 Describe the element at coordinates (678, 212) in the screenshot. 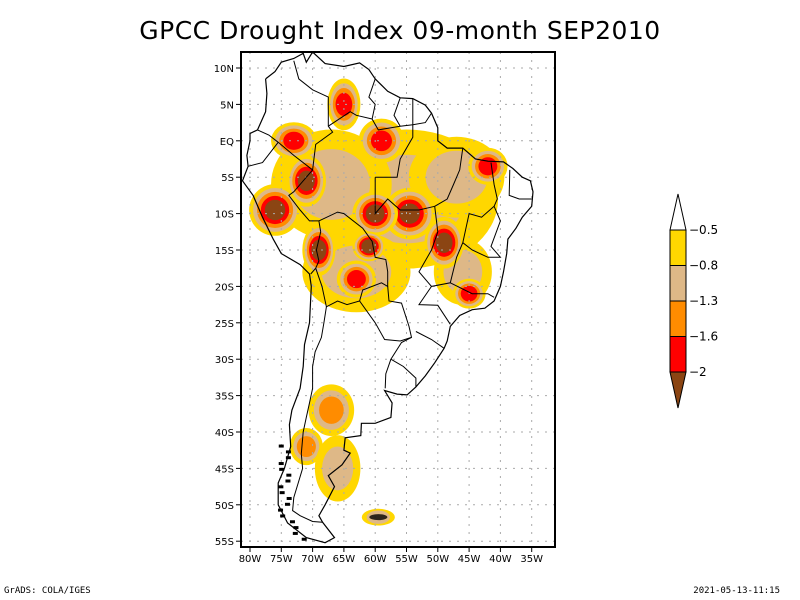

I see `colorbar-top-arrow` at that location.